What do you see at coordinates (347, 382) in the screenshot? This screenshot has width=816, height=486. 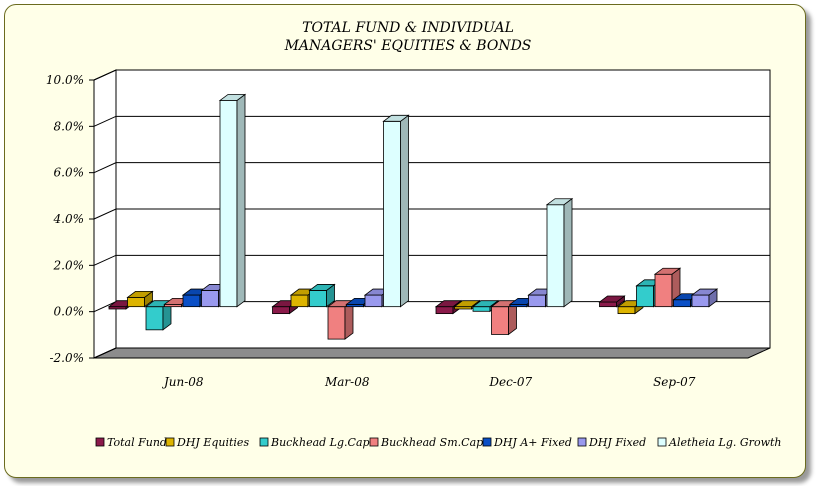 I see `category-label: Mar-08` at bounding box center [347, 382].